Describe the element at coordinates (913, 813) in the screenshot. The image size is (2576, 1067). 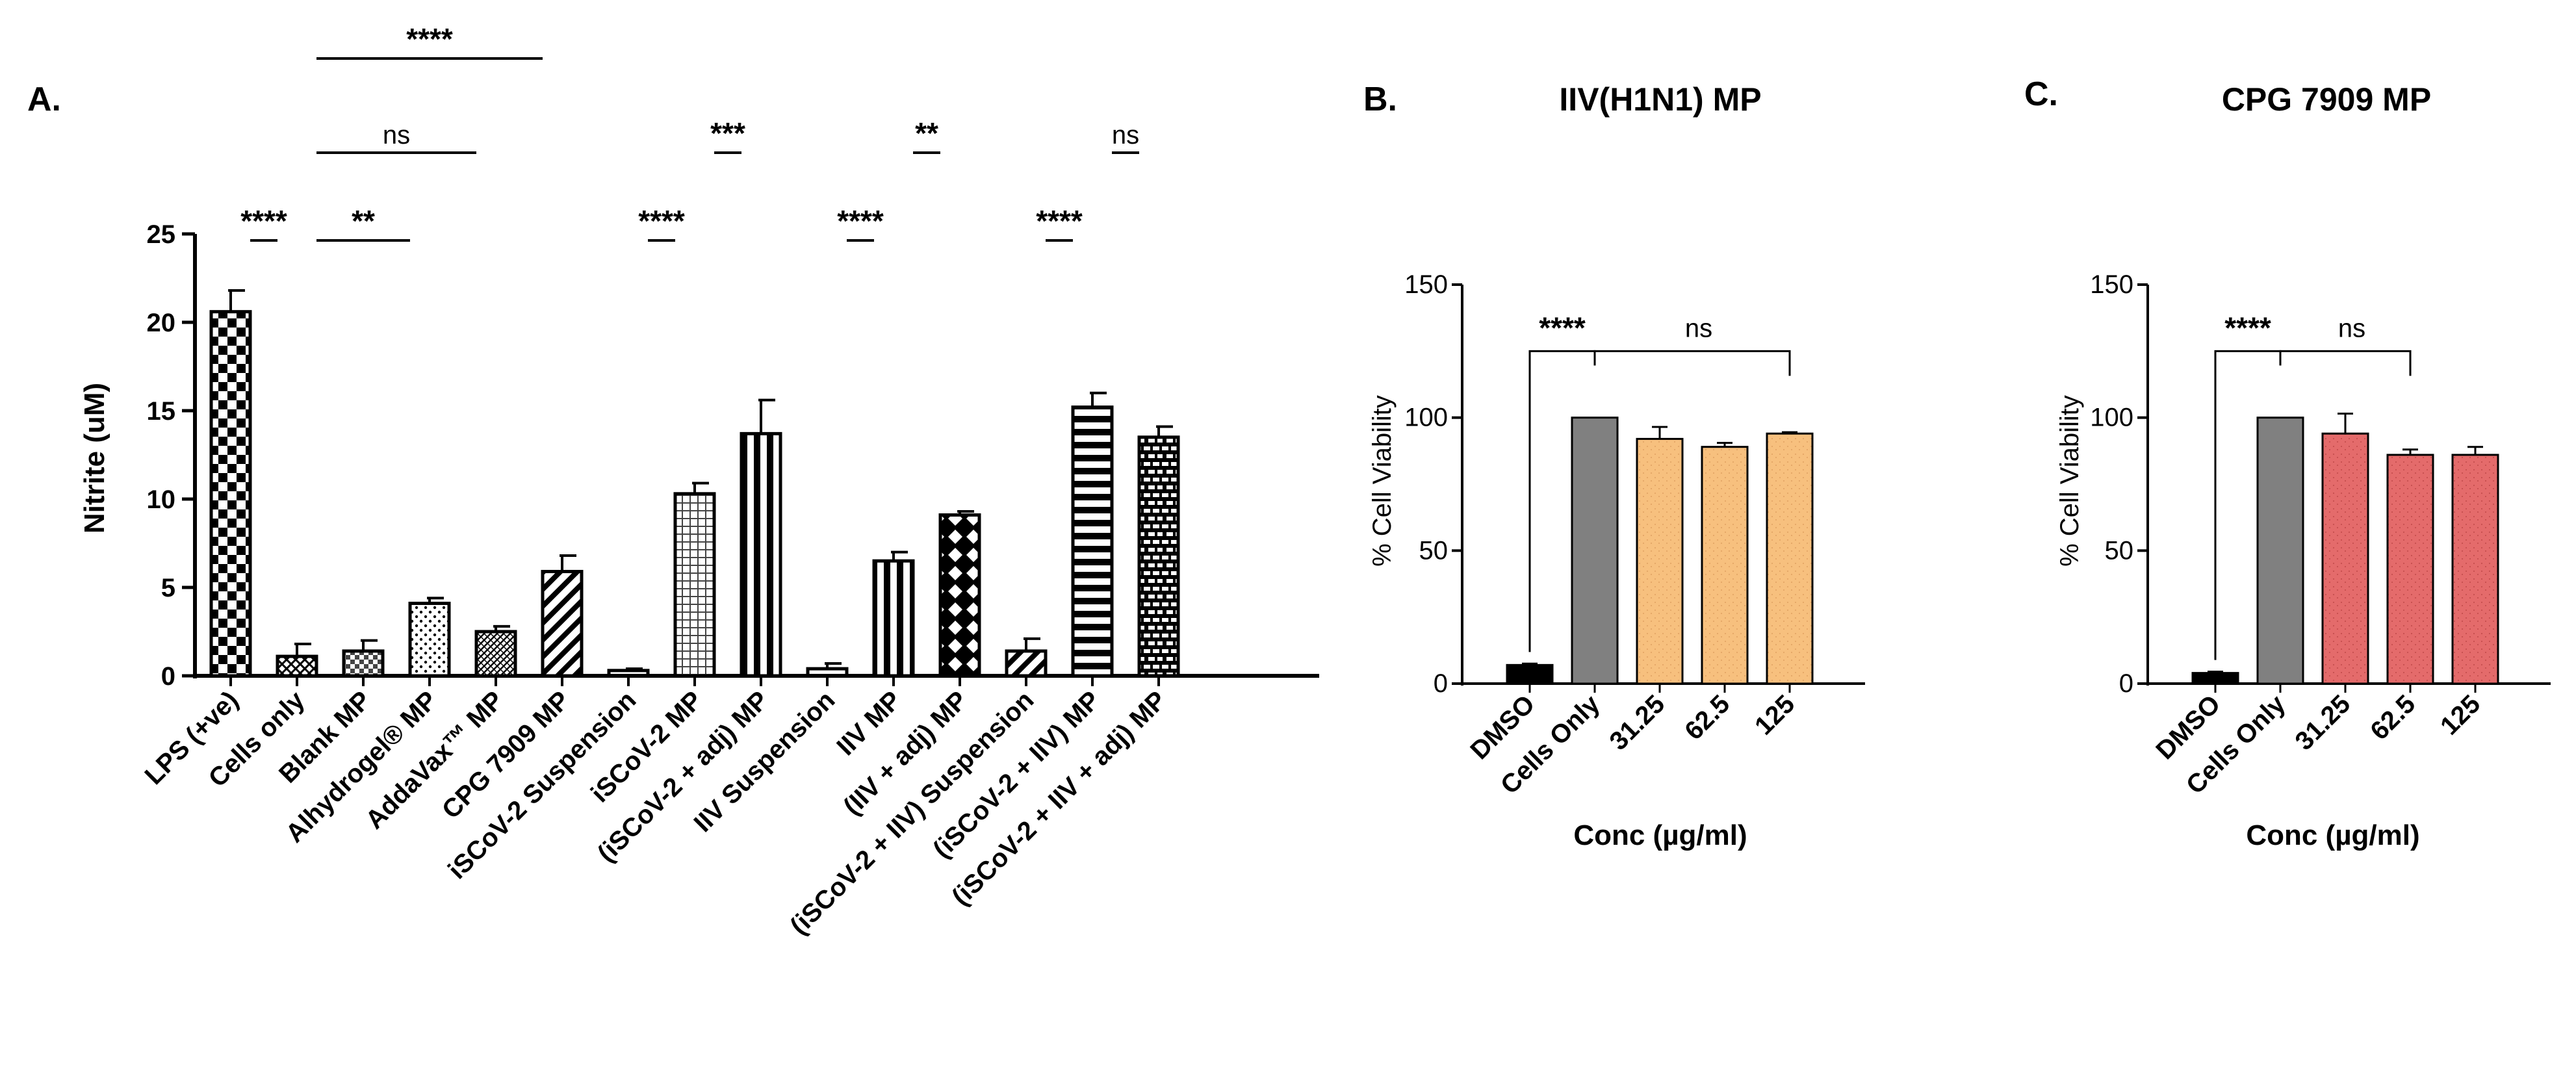
I see `category-label: (iSCoV-2 + IIV) Suspension` at that location.